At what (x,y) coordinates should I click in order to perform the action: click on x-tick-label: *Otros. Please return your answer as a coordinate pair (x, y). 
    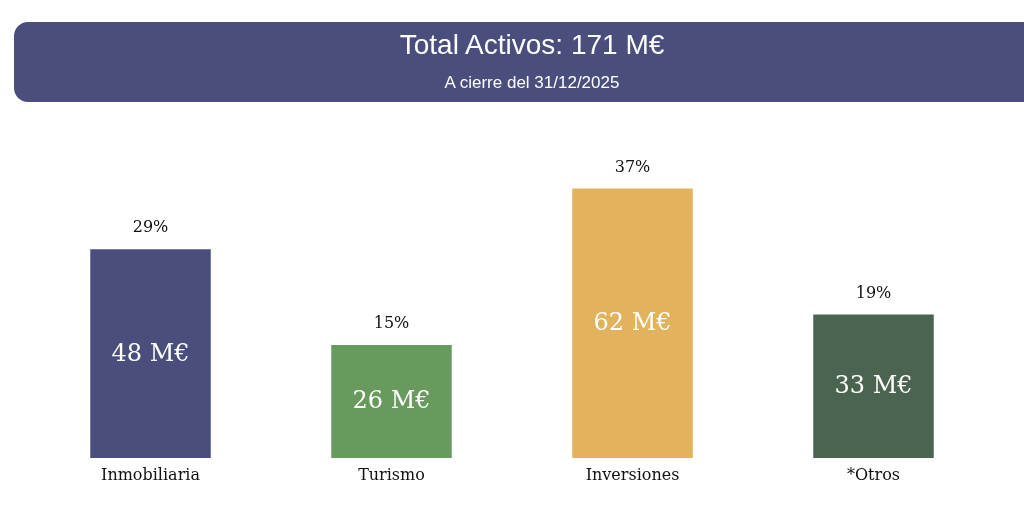
    Looking at the image, I should click on (873, 474).